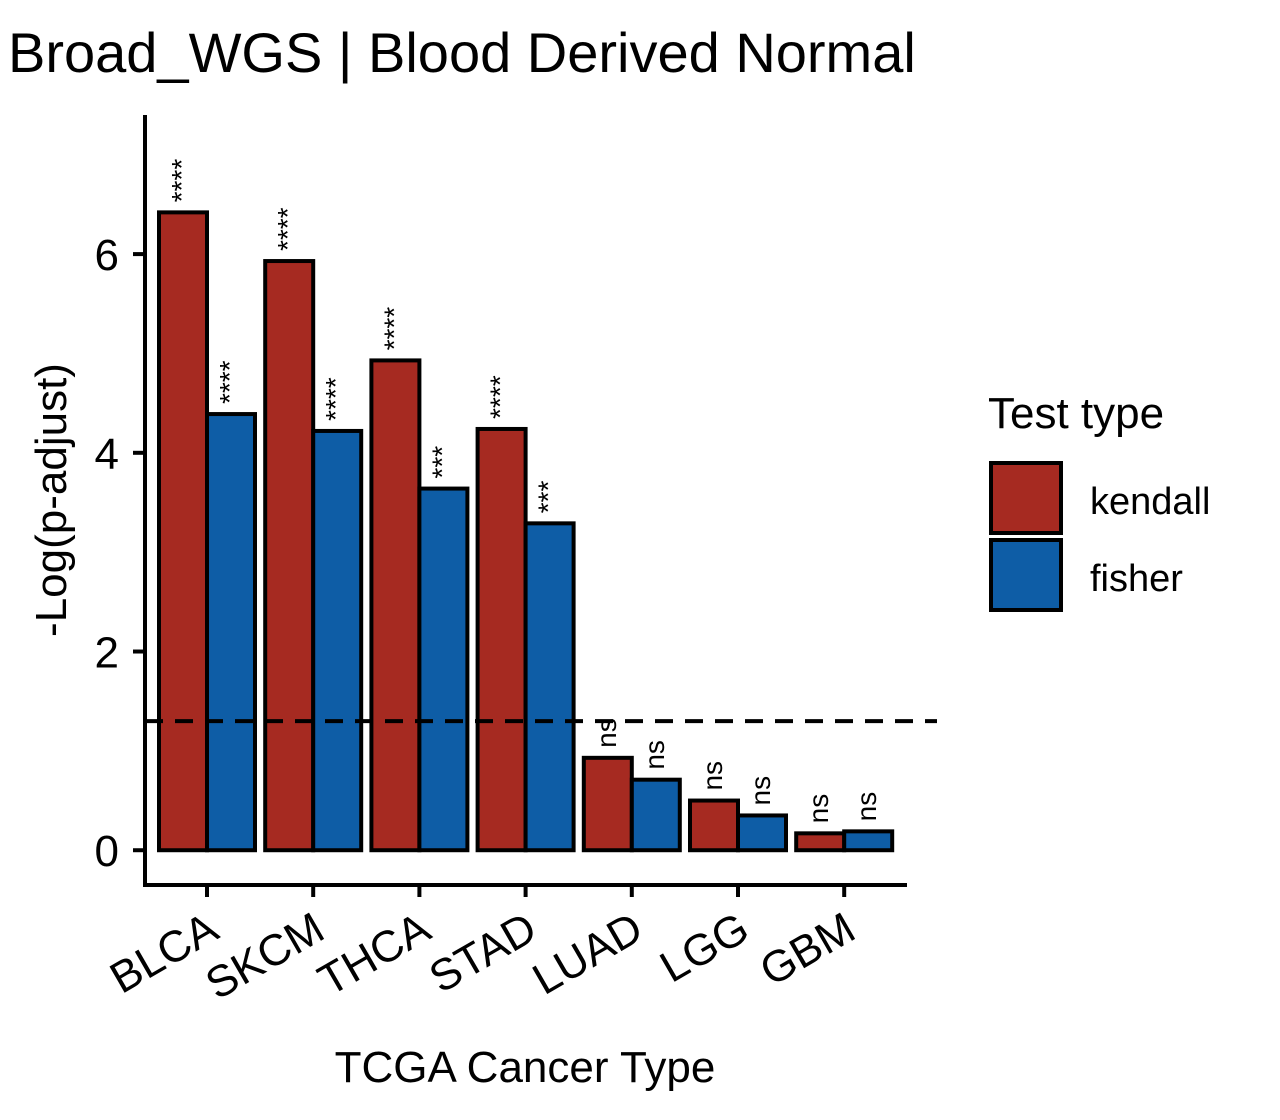  I want to click on bar-kendall-stad, so click(501, 639).